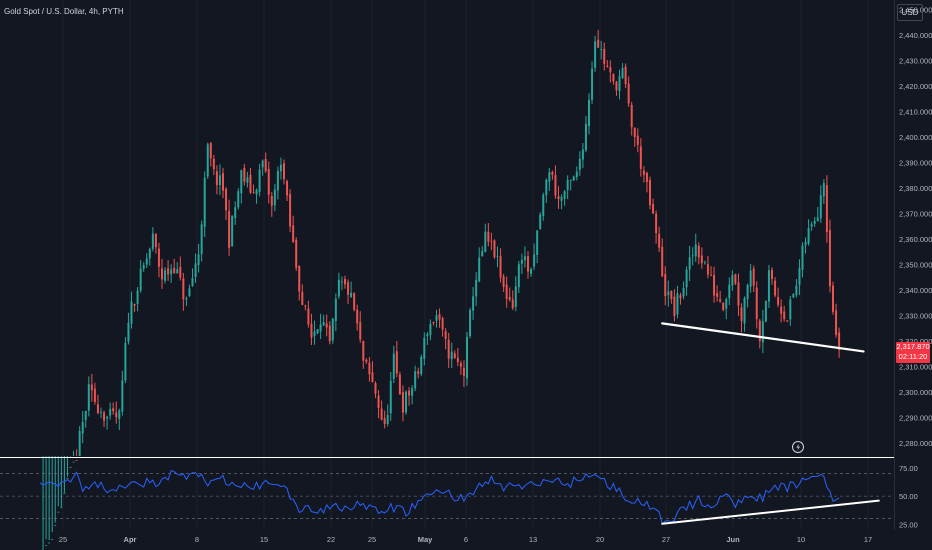 This screenshot has width=932, height=550. What do you see at coordinates (425, 539) in the screenshot?
I see `time-axis-label: May` at bounding box center [425, 539].